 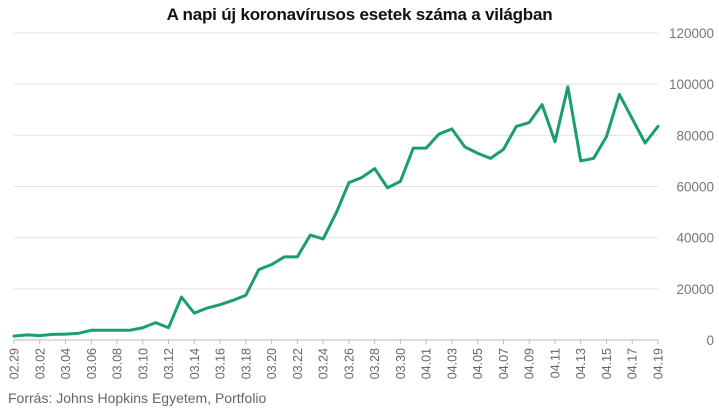 I want to click on x-tick-label: 02.29, so click(x=15, y=363).